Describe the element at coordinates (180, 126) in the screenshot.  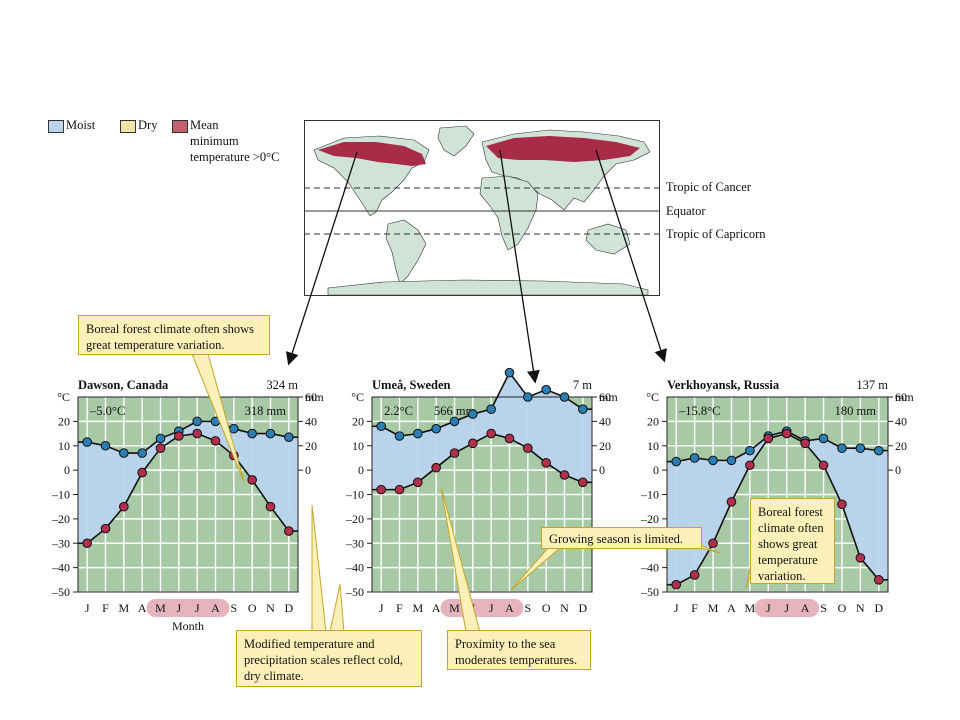
I see `legend-swatch-mean-min-temp` at that location.